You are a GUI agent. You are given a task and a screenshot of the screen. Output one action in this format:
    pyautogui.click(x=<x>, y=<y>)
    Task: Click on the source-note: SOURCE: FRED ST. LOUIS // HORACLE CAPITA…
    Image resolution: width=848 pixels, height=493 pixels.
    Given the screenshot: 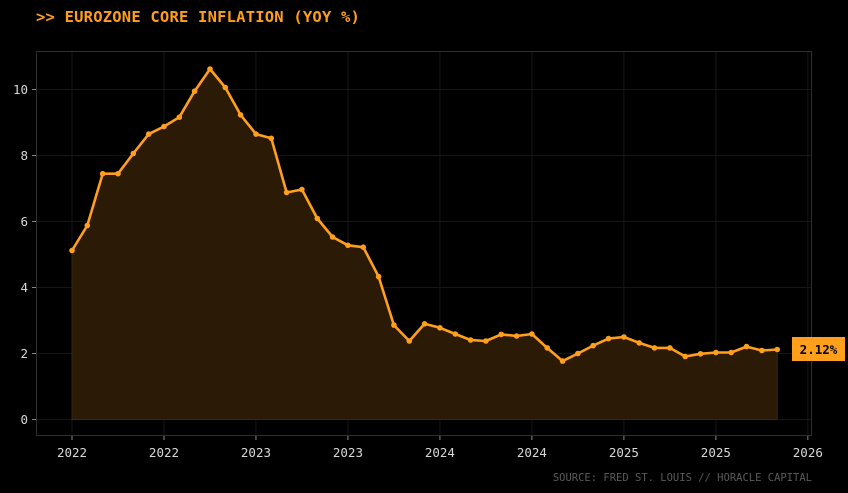 What is the action you would take?
    pyautogui.click(x=682, y=478)
    